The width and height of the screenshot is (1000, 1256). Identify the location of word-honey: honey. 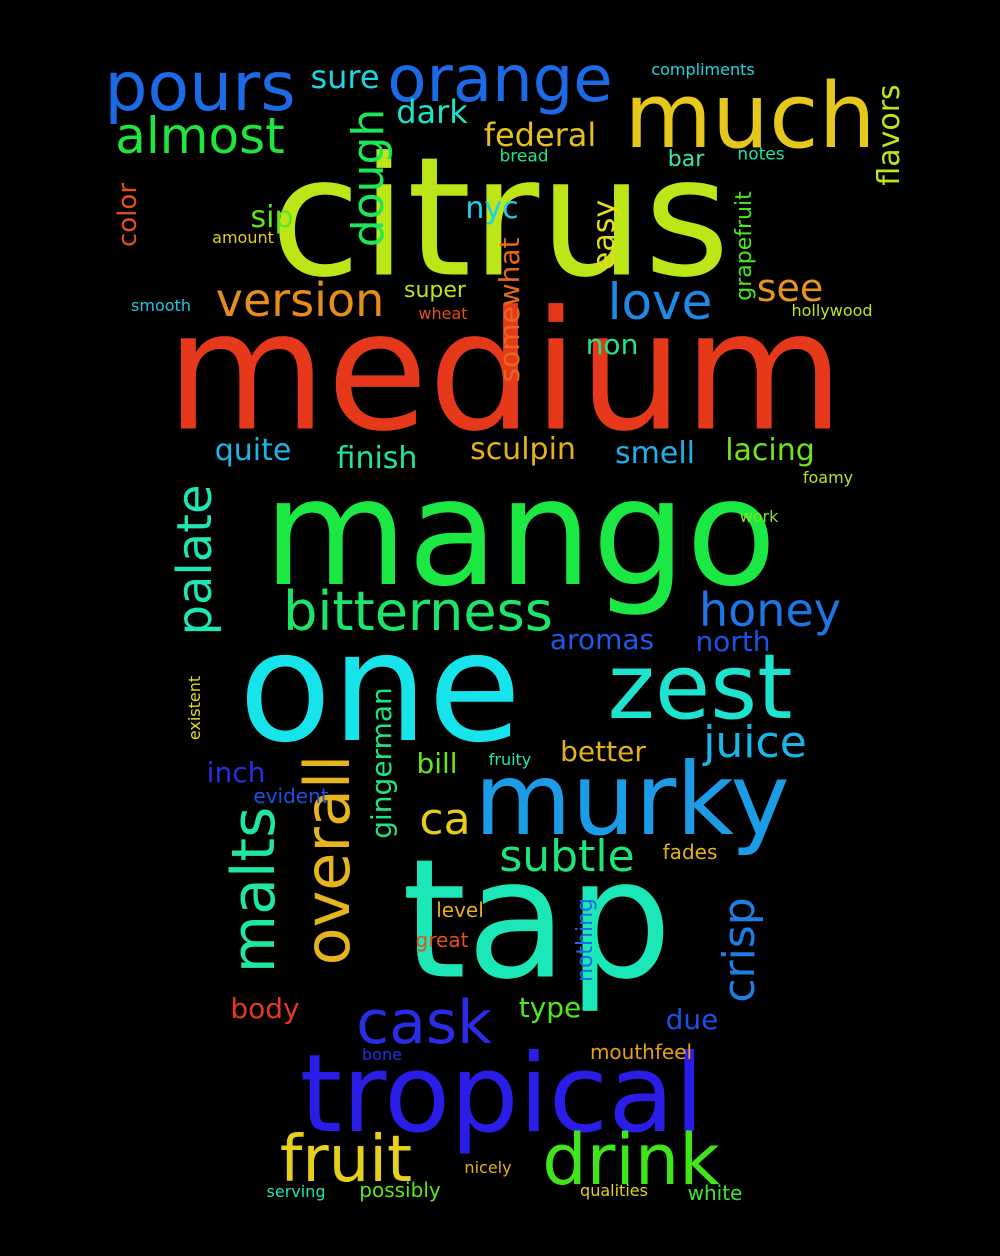
(770, 610).